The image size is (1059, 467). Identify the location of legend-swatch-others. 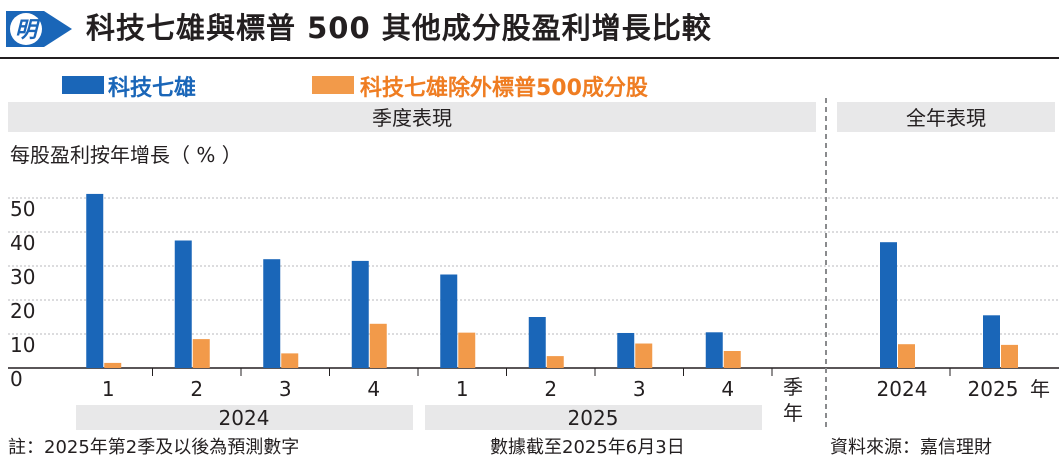
(333, 85).